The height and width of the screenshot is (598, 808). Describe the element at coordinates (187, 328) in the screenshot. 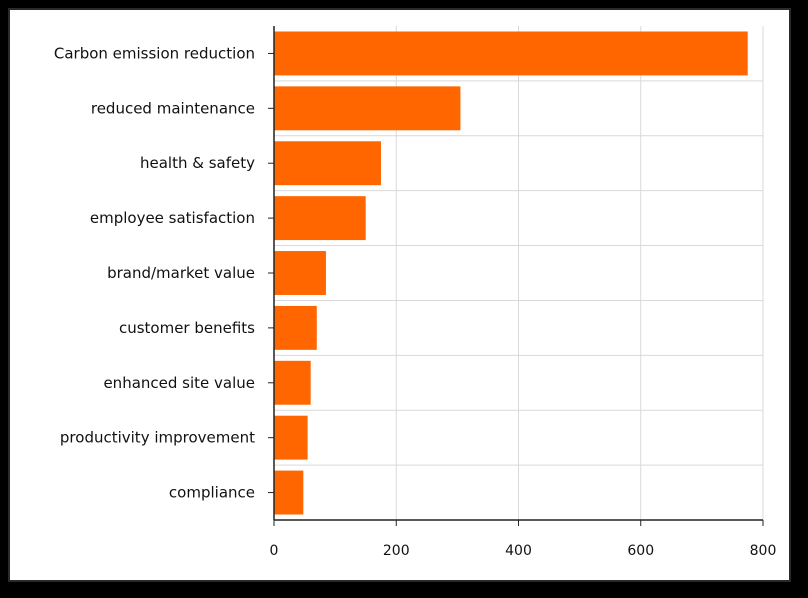

I see `category-label: customer benefits` at that location.